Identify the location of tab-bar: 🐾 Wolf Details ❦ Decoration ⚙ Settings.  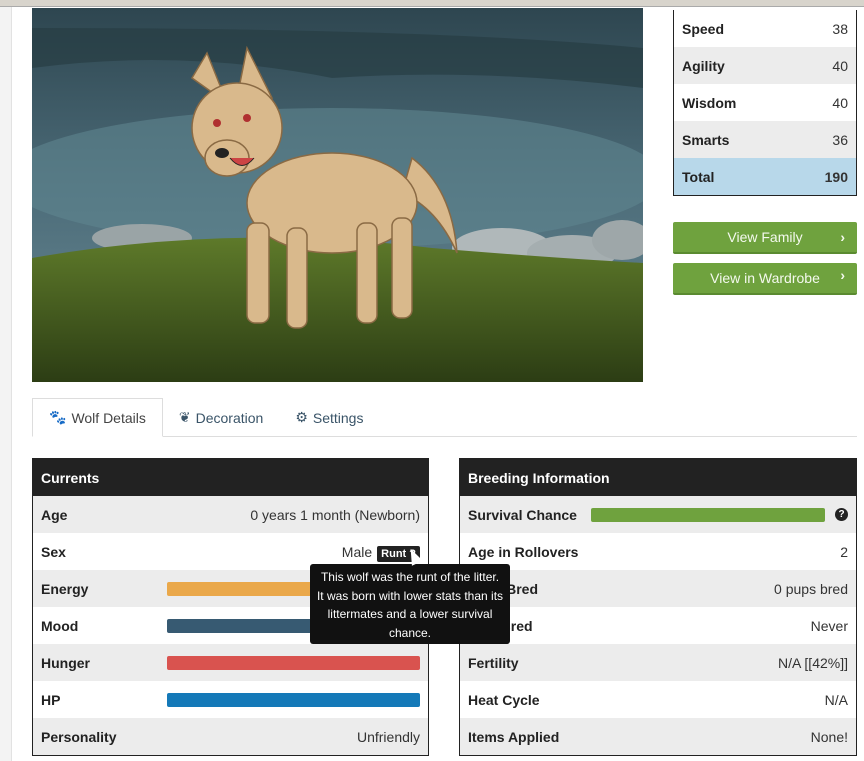
(444, 417).